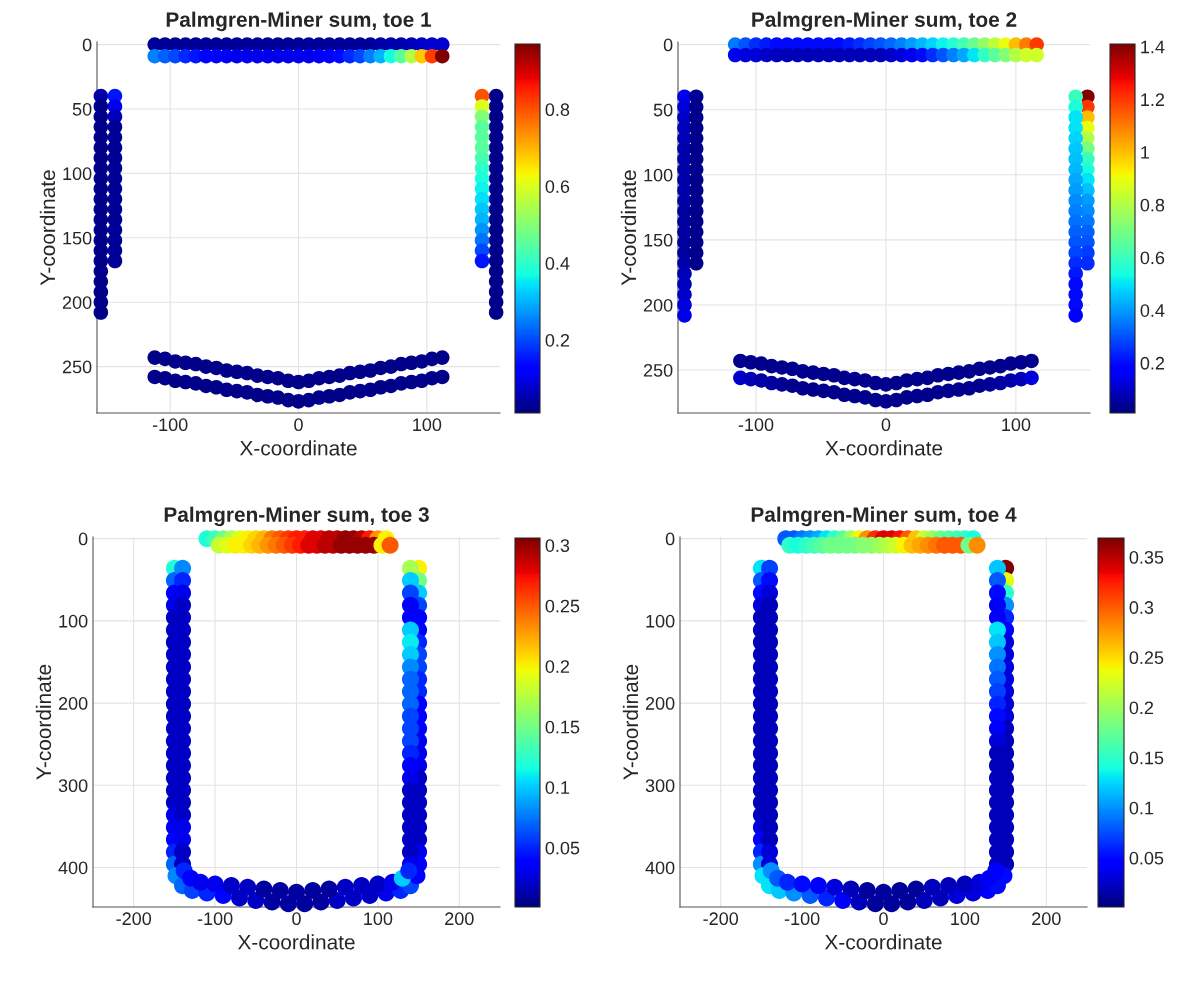 The image size is (1192, 985). Describe the element at coordinates (299, 21) in the screenshot. I see `chart-title: Palmgren-Miner sum, toe 1` at that location.